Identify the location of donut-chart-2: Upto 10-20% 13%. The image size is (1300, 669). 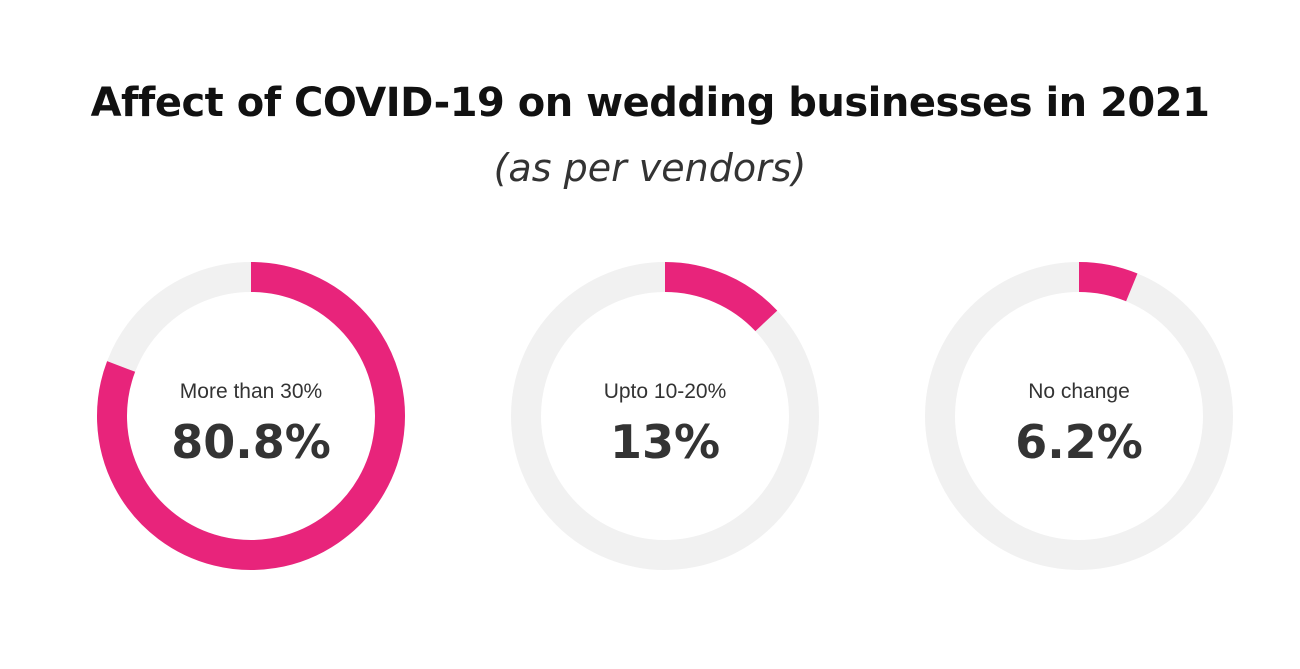
(665, 416).